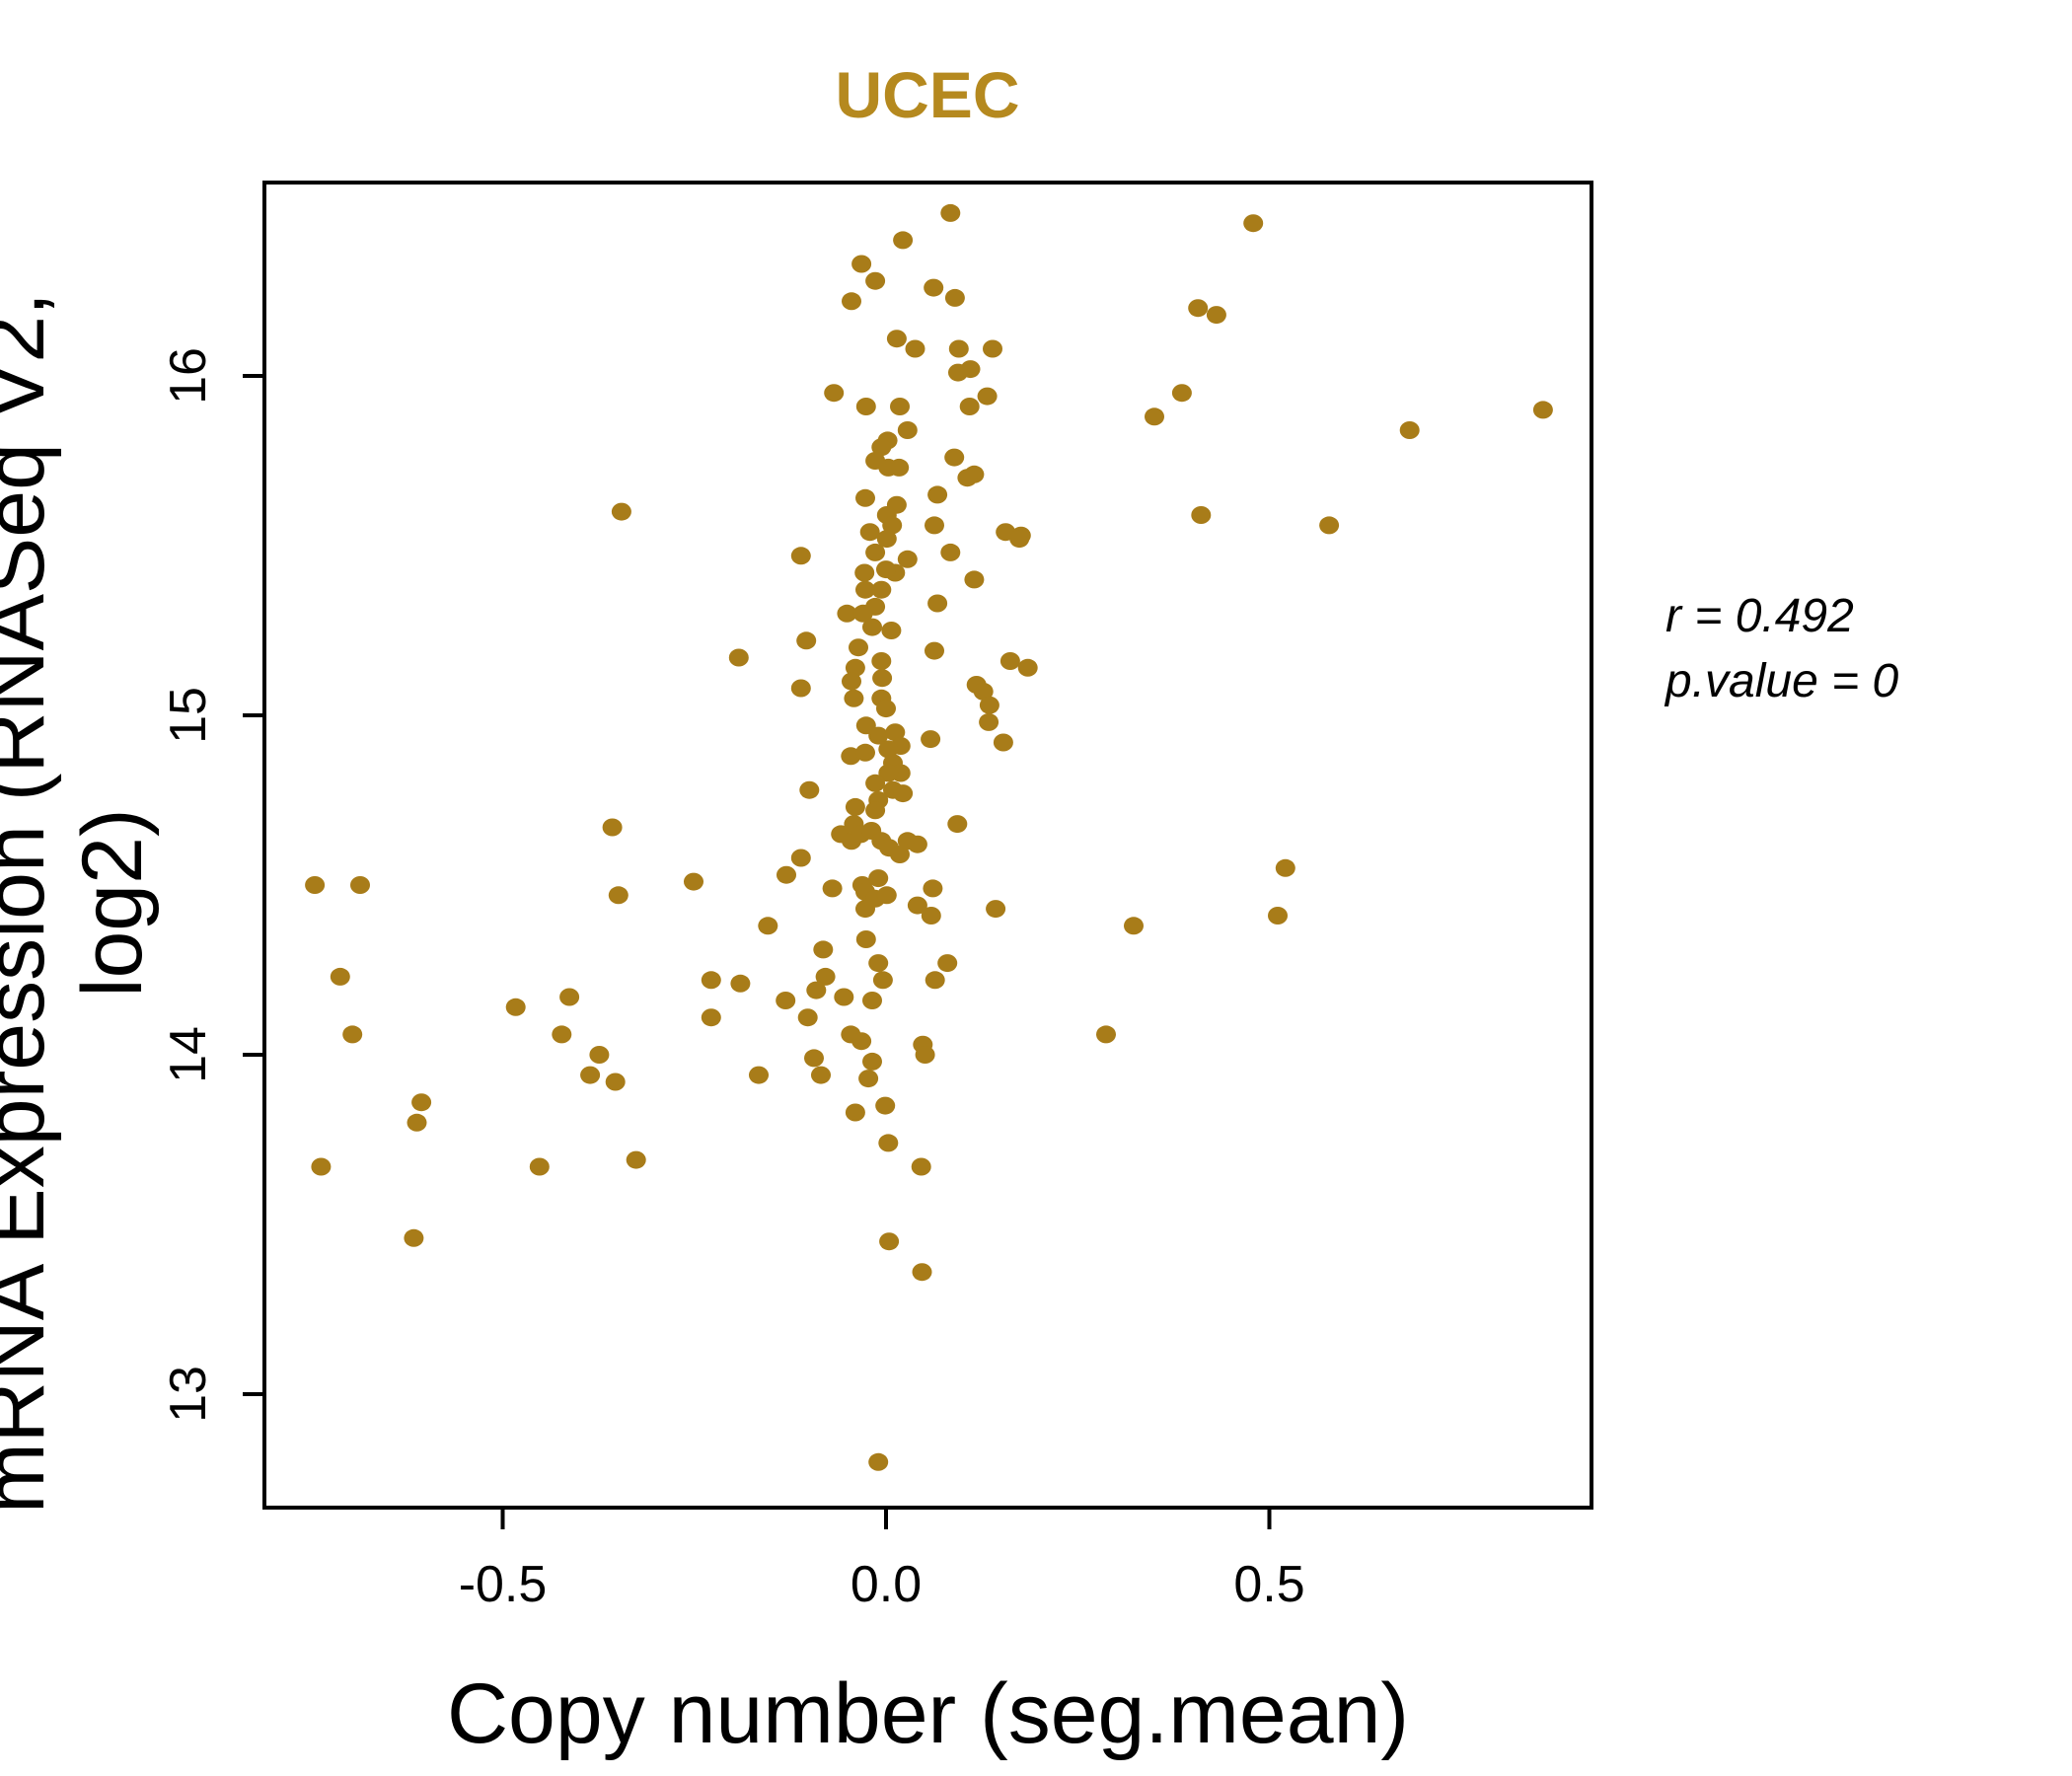  I want to click on y-tick-label: 15, so click(189, 716).